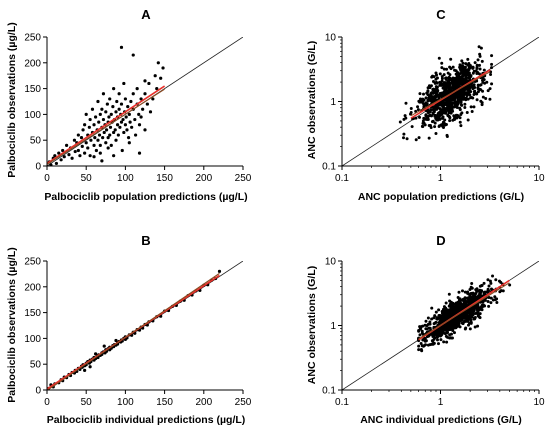  Describe the element at coordinates (145, 240) in the screenshot. I see `panel-letter: B` at that location.